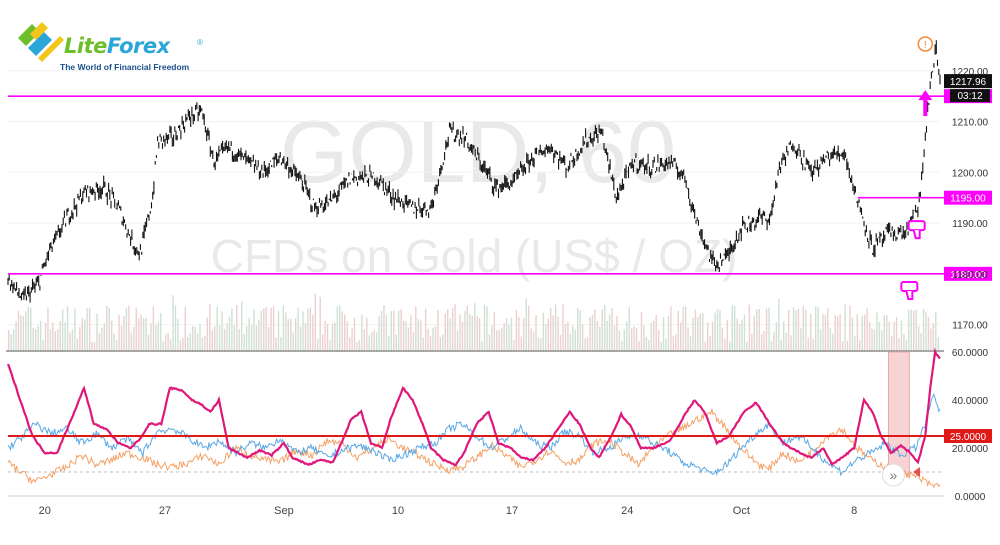  I want to click on liteforex-logo, so click(119, 44).